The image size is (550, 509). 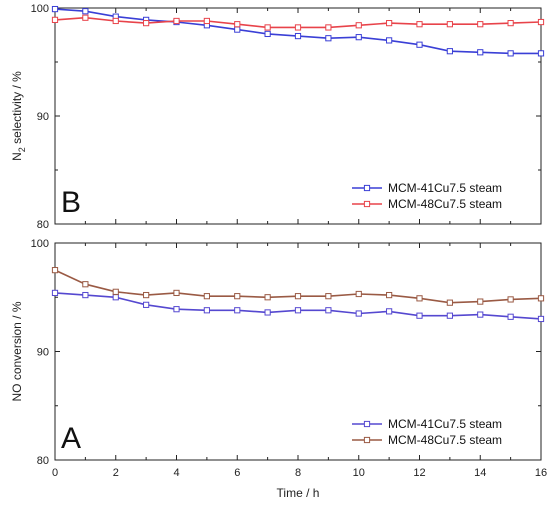 What do you see at coordinates (17, 156) in the screenshot?
I see `y-axis-title-main: N` at bounding box center [17, 156].